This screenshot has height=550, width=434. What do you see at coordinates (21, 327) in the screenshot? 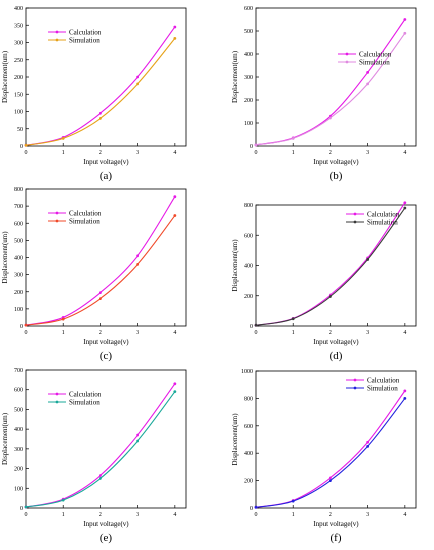
I see `y-tick-label: 0` at bounding box center [21, 327].